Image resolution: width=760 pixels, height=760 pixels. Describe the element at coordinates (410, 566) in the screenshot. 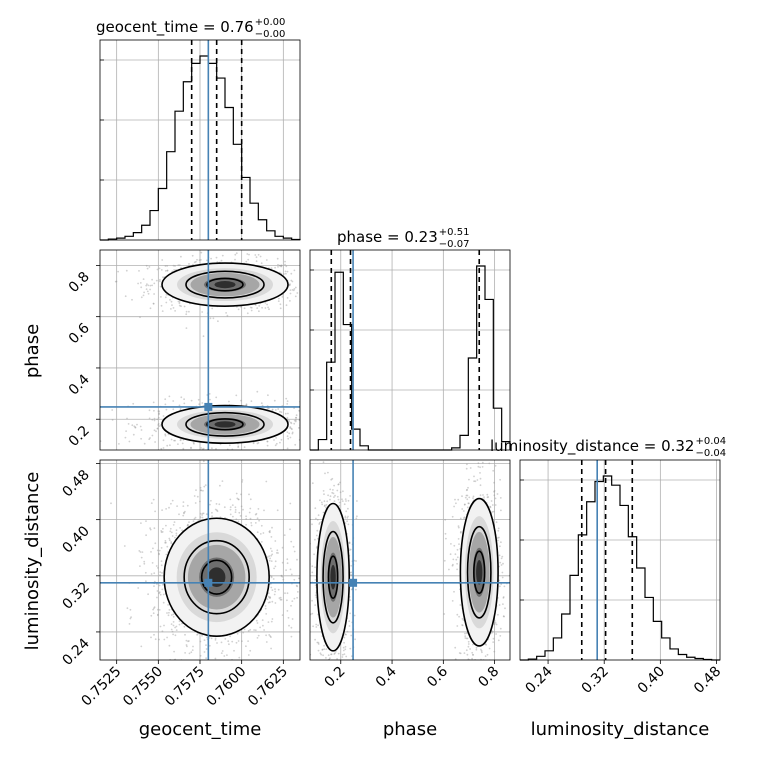

I see `scatter-panel-phase-vs-luminosity-distance` at that location.